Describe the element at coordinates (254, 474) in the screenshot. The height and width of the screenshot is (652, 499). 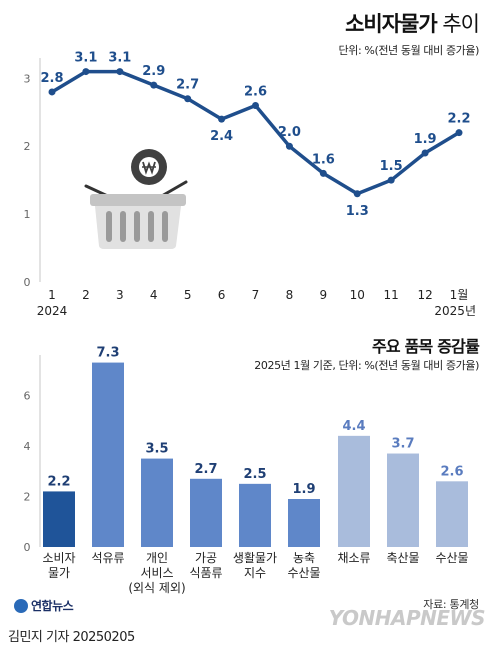
I see `bar-value-label: 2.5` at that location.